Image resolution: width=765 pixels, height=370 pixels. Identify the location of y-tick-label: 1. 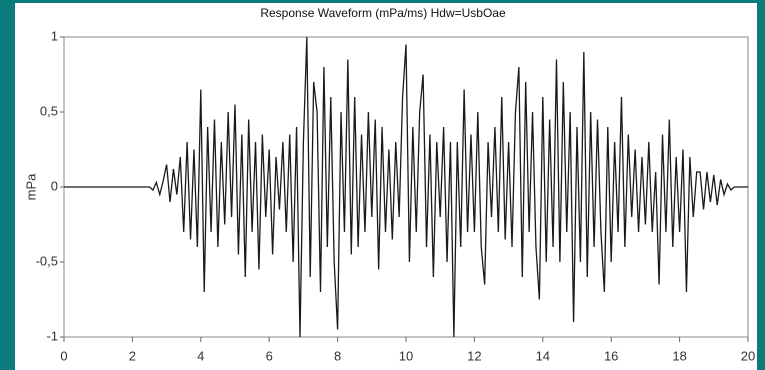
(54, 35).